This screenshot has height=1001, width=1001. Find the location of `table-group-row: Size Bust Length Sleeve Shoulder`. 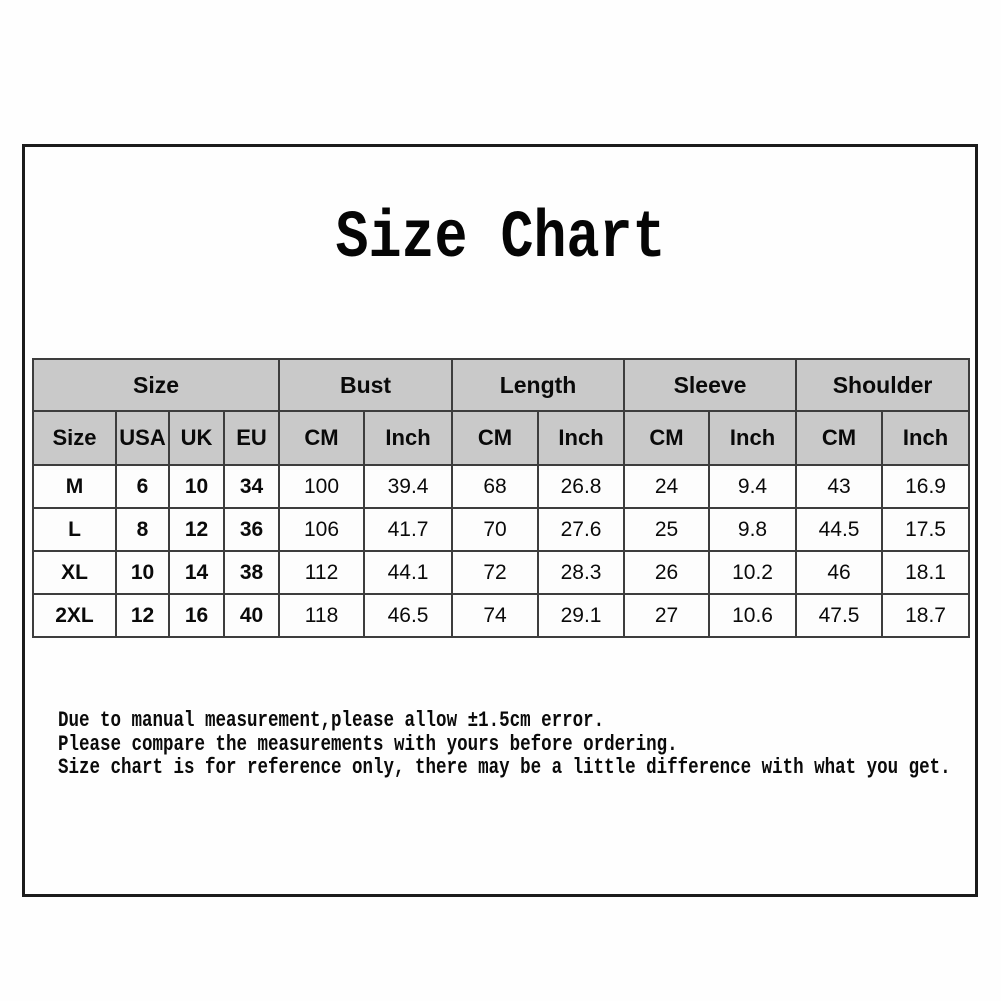

table-group-row: Size Bust Length Sleeve Shoulder is located at coordinates (501, 385).